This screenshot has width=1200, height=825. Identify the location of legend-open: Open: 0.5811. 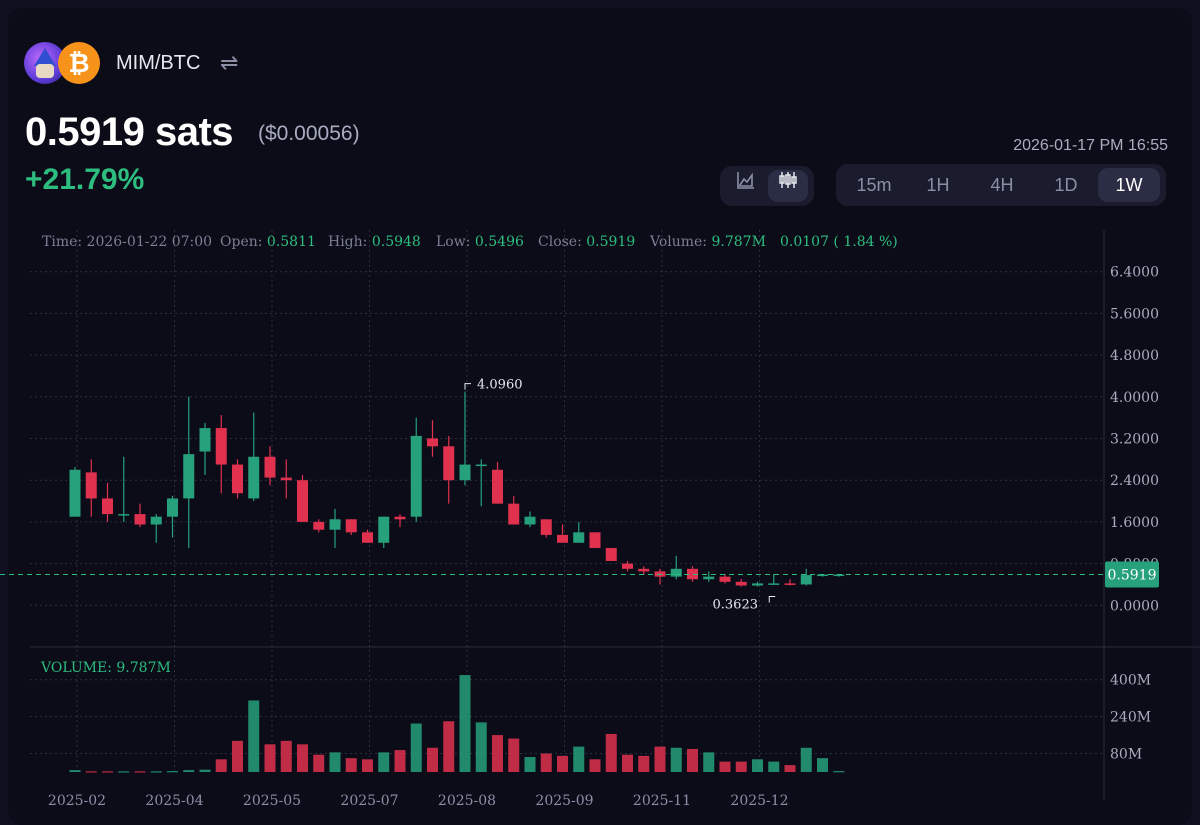
(268, 242).